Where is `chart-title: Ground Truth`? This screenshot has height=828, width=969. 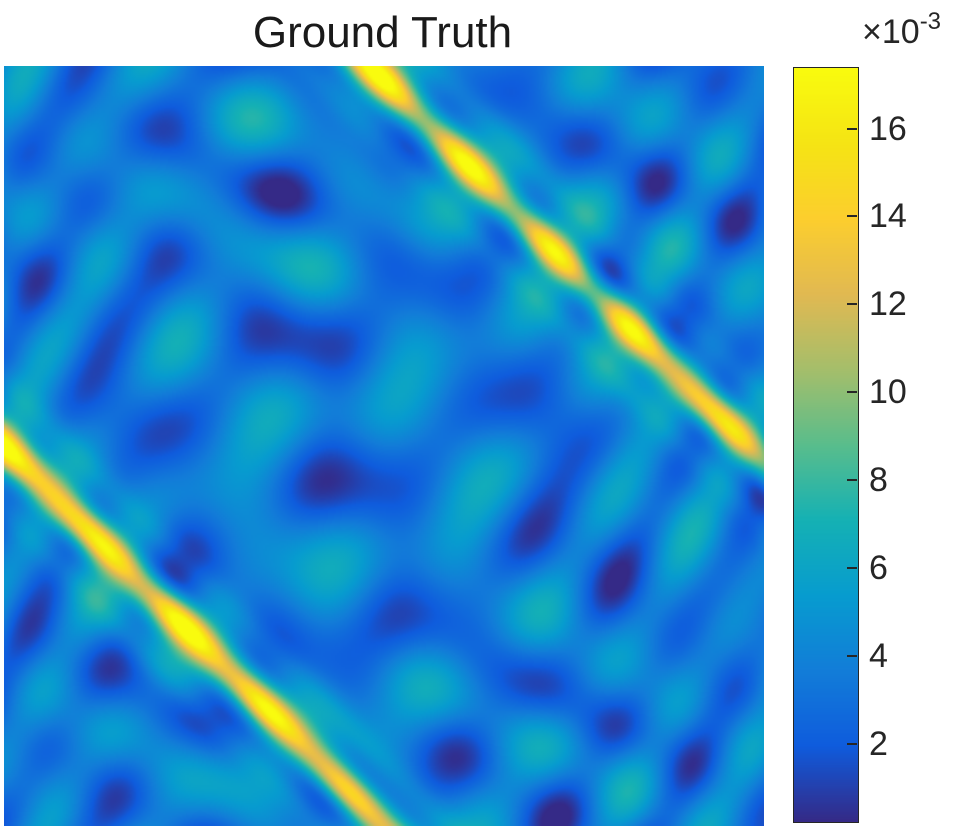
chart-title: Ground Truth is located at coordinates (382, 32).